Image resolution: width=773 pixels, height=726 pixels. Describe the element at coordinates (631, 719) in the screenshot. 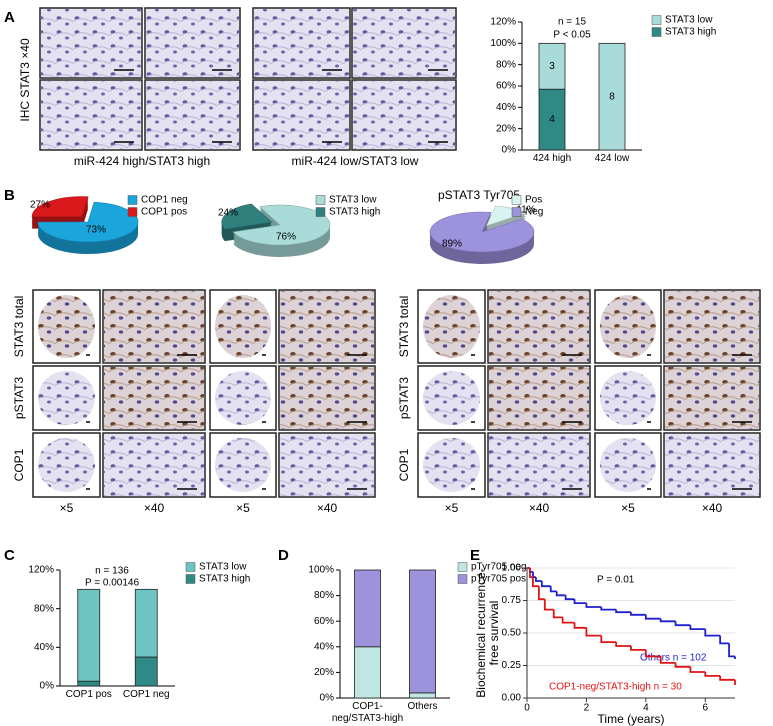

I see `x-axis-label: Time (years)` at that location.